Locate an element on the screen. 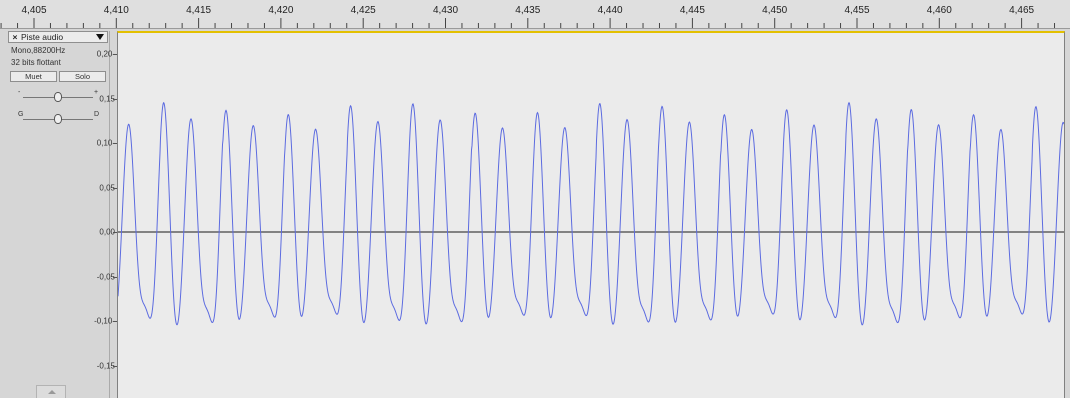  ruler-time-label: 4,420 is located at coordinates (280, 10).